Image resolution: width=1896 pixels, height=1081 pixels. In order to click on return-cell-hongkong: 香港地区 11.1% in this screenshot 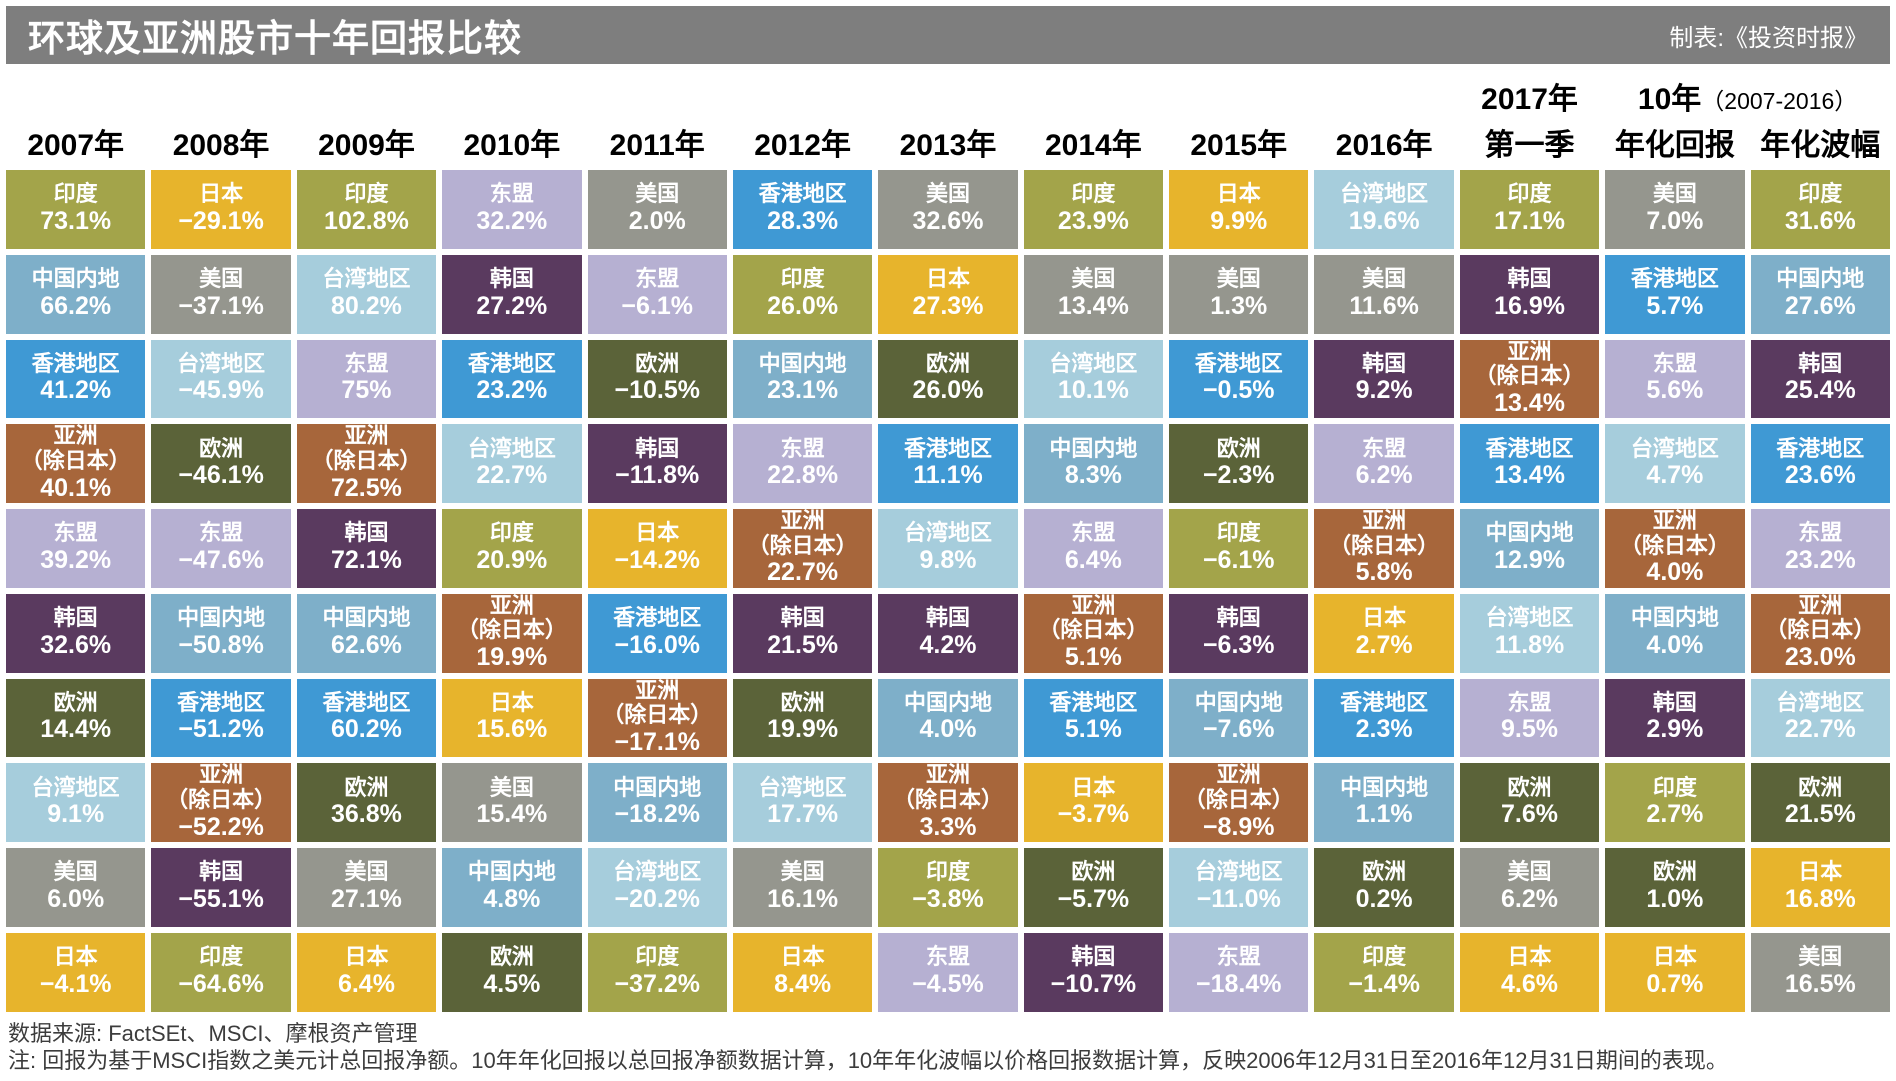, I will do `click(948, 463)`.